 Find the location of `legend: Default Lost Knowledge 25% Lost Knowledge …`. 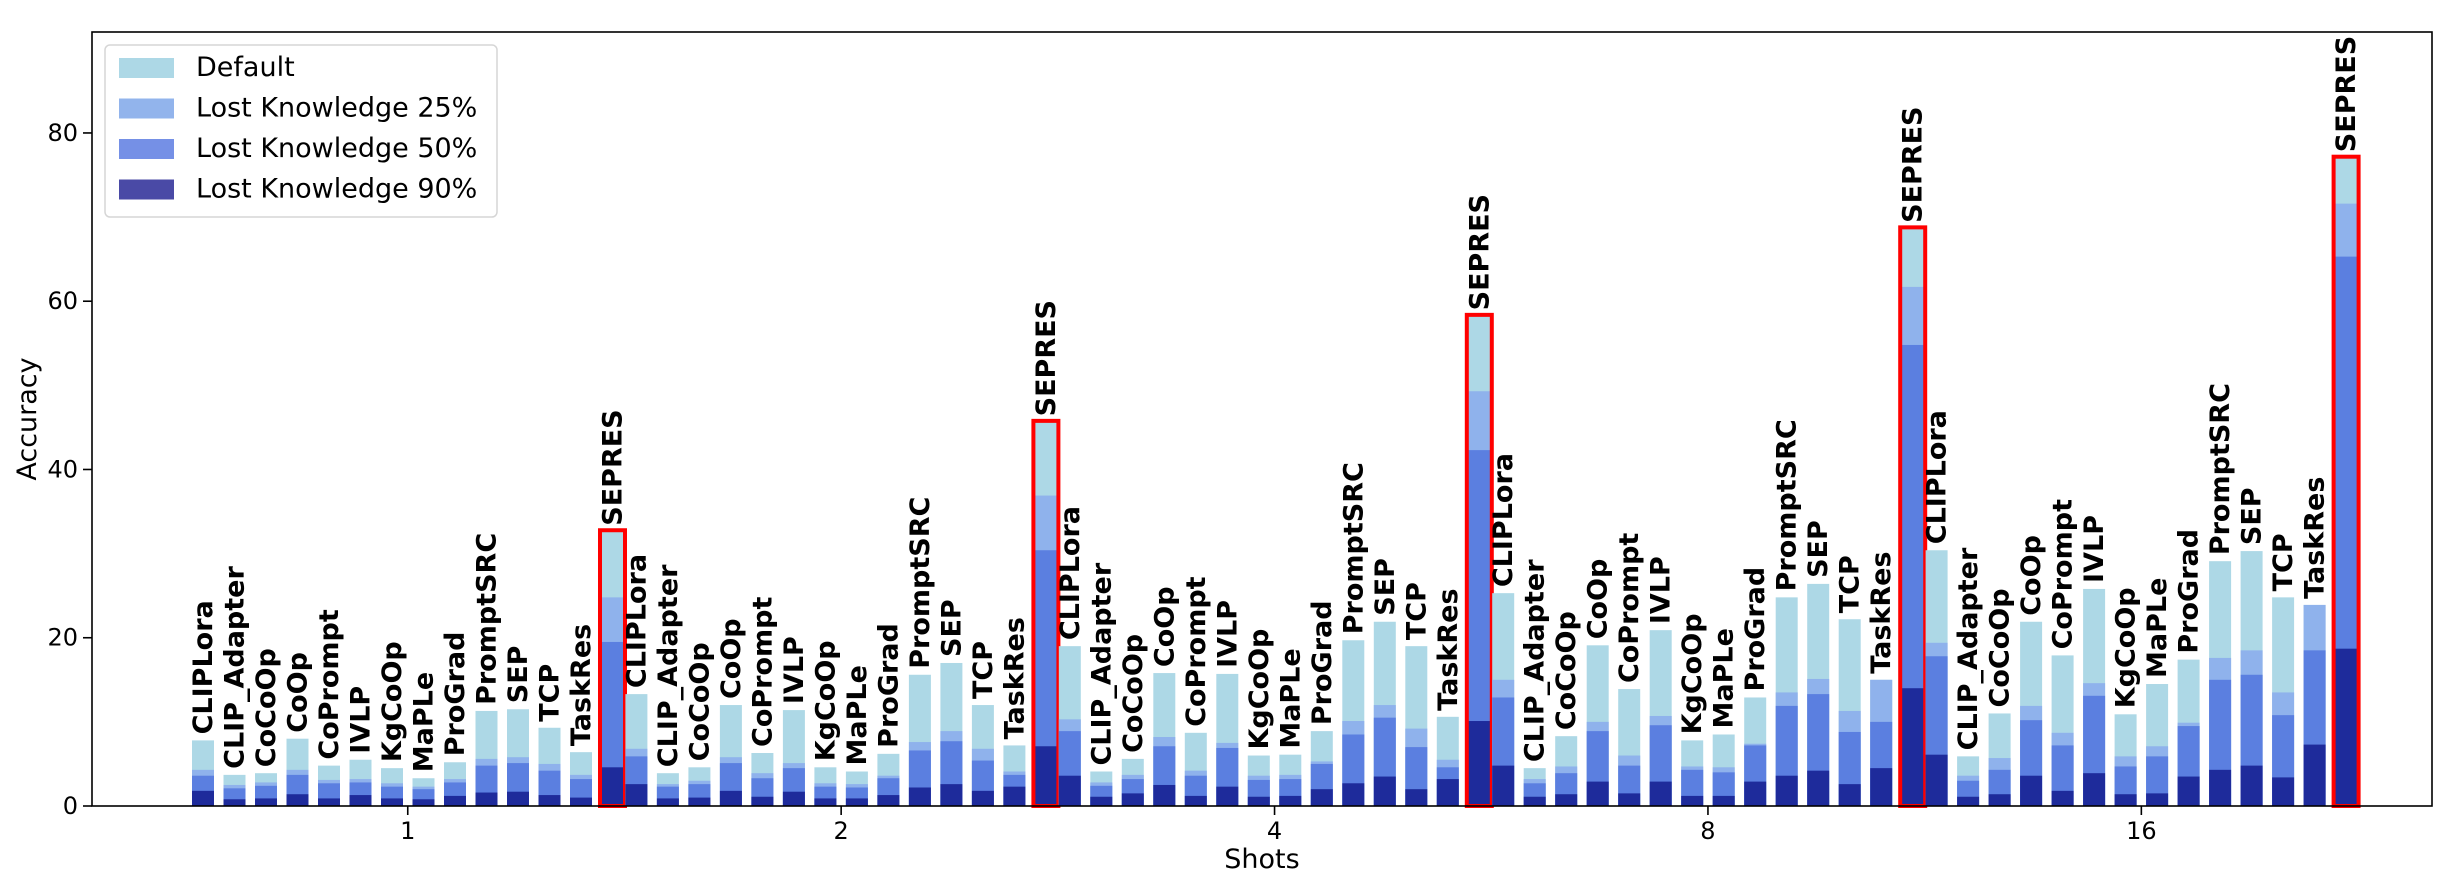

legend: Default Lost Knowledge 25% Lost Knowledge … is located at coordinates (301, 131).